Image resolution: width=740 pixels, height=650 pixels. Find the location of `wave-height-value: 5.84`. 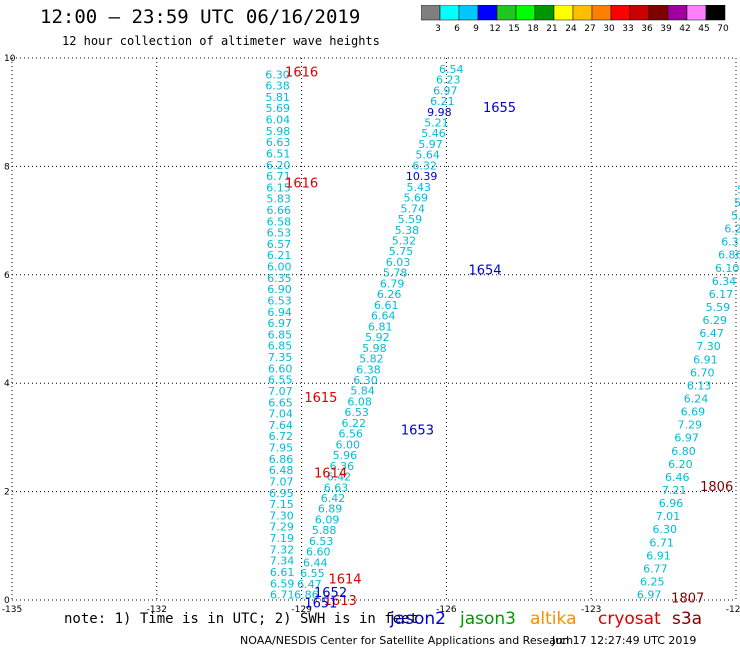

wave-height-value: 5.84 is located at coordinates (362, 391).